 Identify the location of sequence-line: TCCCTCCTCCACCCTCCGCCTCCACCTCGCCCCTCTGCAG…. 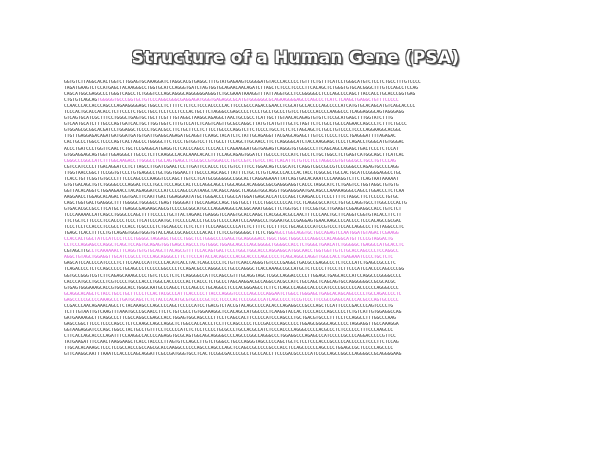
(234, 228).